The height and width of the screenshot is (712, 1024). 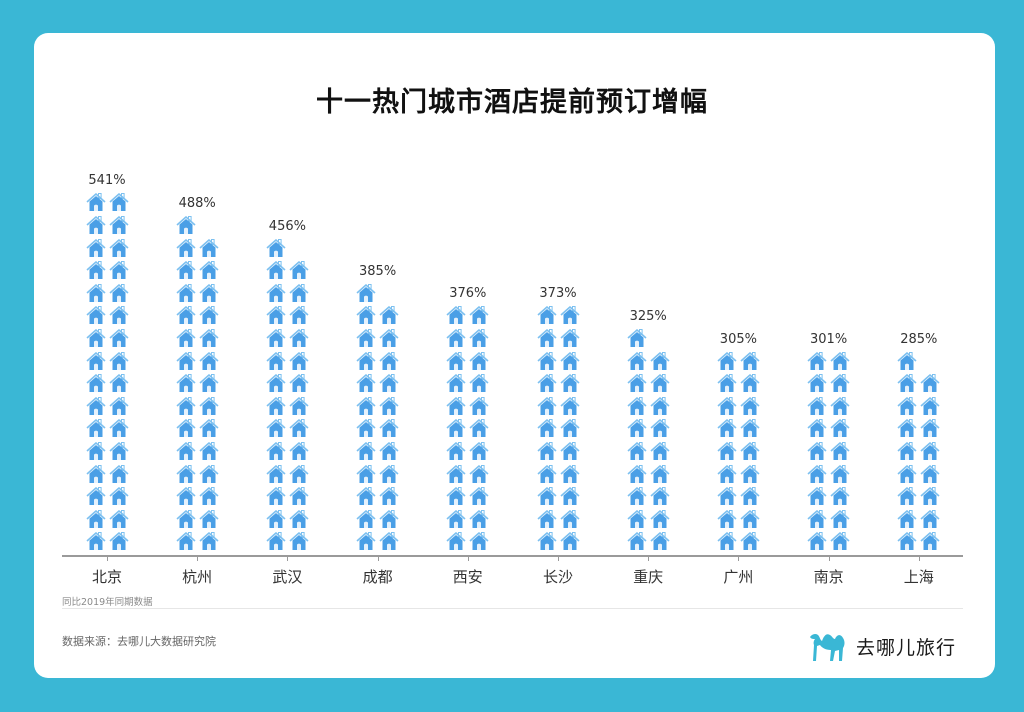 I want to click on camel-icon, so click(x=827, y=647).